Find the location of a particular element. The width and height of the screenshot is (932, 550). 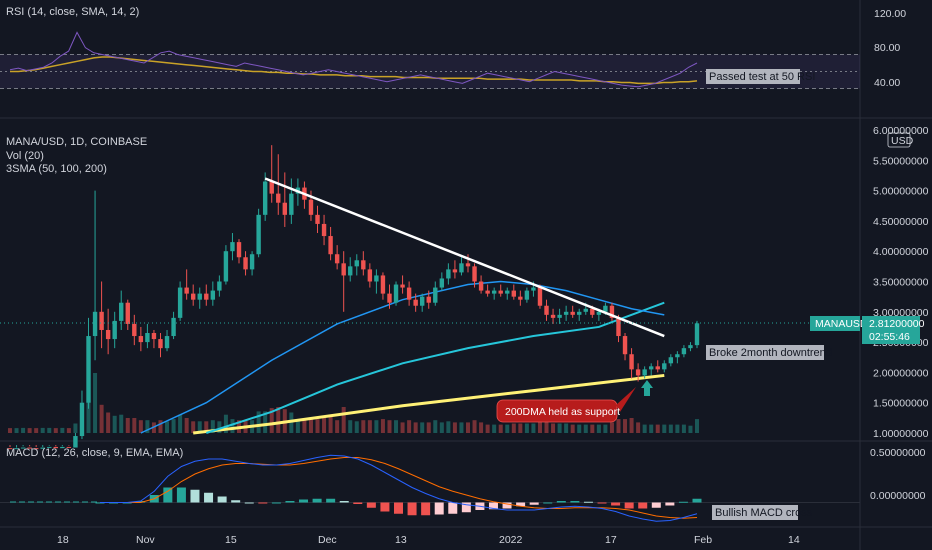

macd-annotation-text: Bullish MACD cross is located at coordinates (764, 513).